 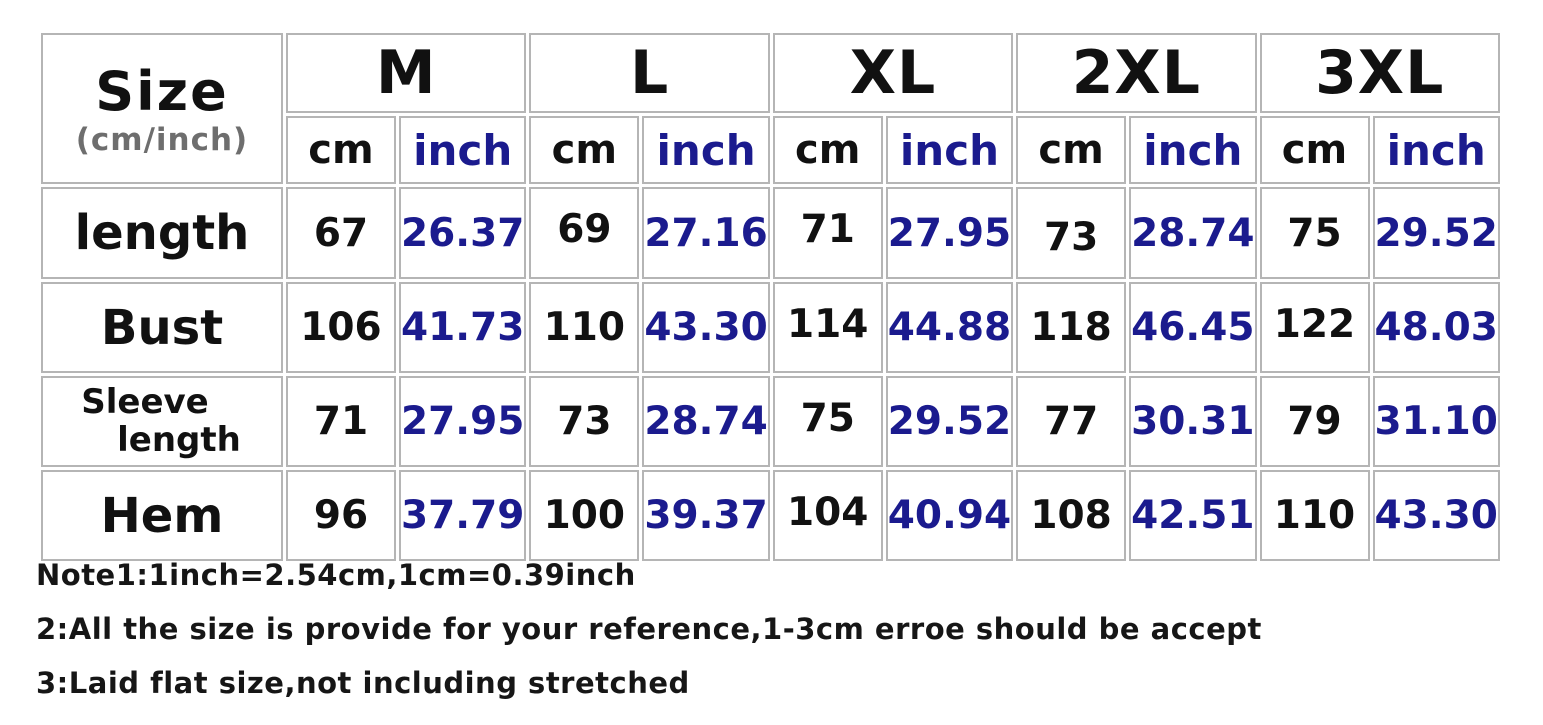 What do you see at coordinates (949, 421) in the screenshot?
I see `cell-sleeve-xl-inch: 29.52` at bounding box center [949, 421].